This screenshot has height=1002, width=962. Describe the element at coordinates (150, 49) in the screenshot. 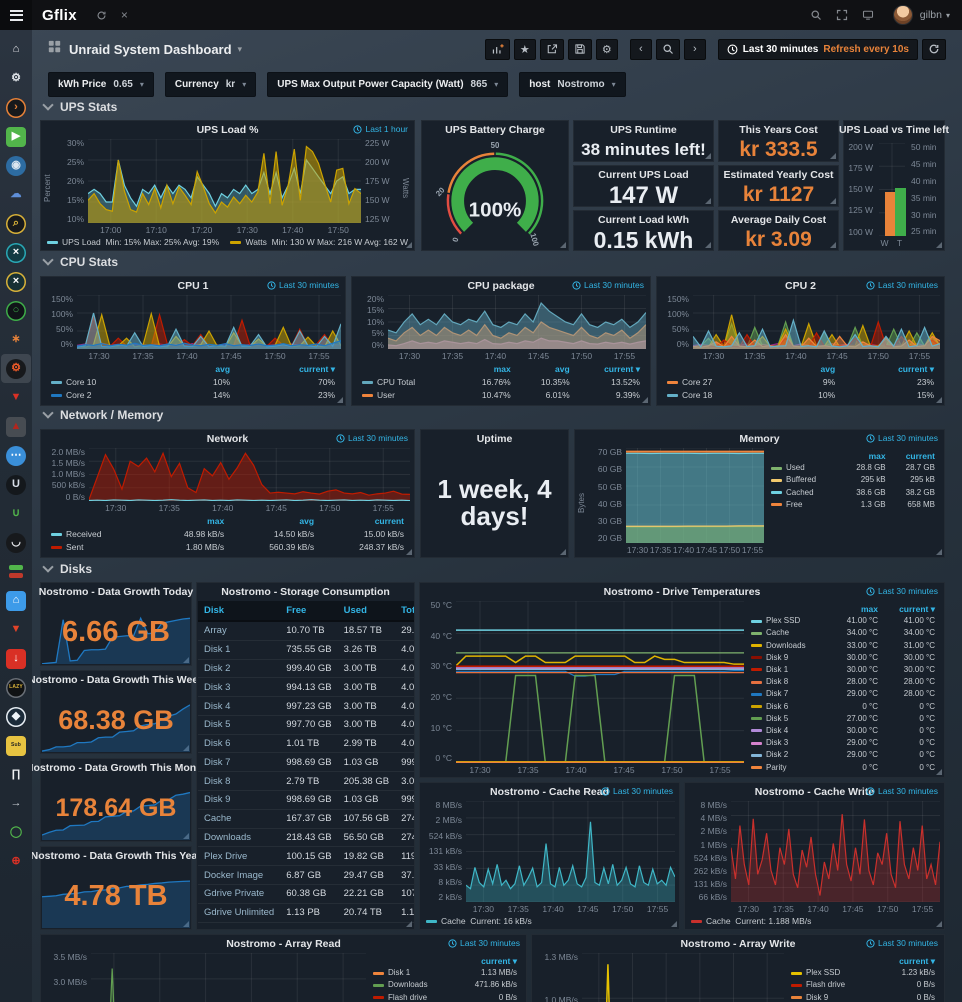

I see `dashboard-title: Unraid System Dashboard` at that location.